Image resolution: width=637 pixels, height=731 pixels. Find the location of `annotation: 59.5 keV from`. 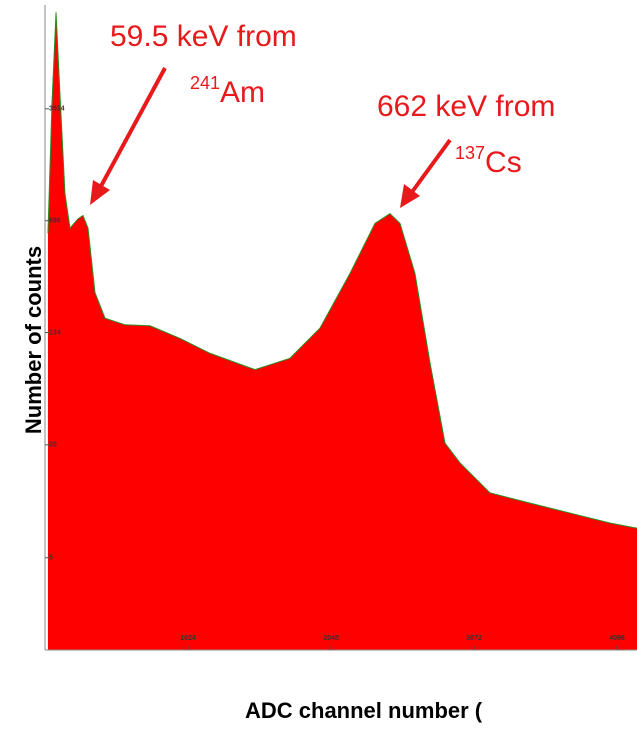

annotation: 59.5 keV from is located at coordinates (203, 36).